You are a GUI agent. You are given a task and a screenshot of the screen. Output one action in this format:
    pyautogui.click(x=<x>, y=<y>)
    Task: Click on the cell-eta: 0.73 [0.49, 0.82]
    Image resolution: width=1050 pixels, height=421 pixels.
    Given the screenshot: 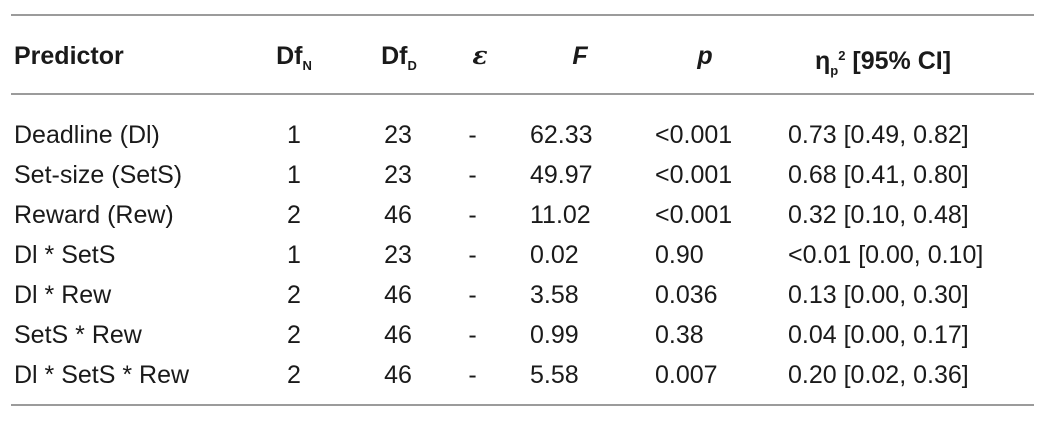 What is the action you would take?
    pyautogui.click(x=878, y=135)
    